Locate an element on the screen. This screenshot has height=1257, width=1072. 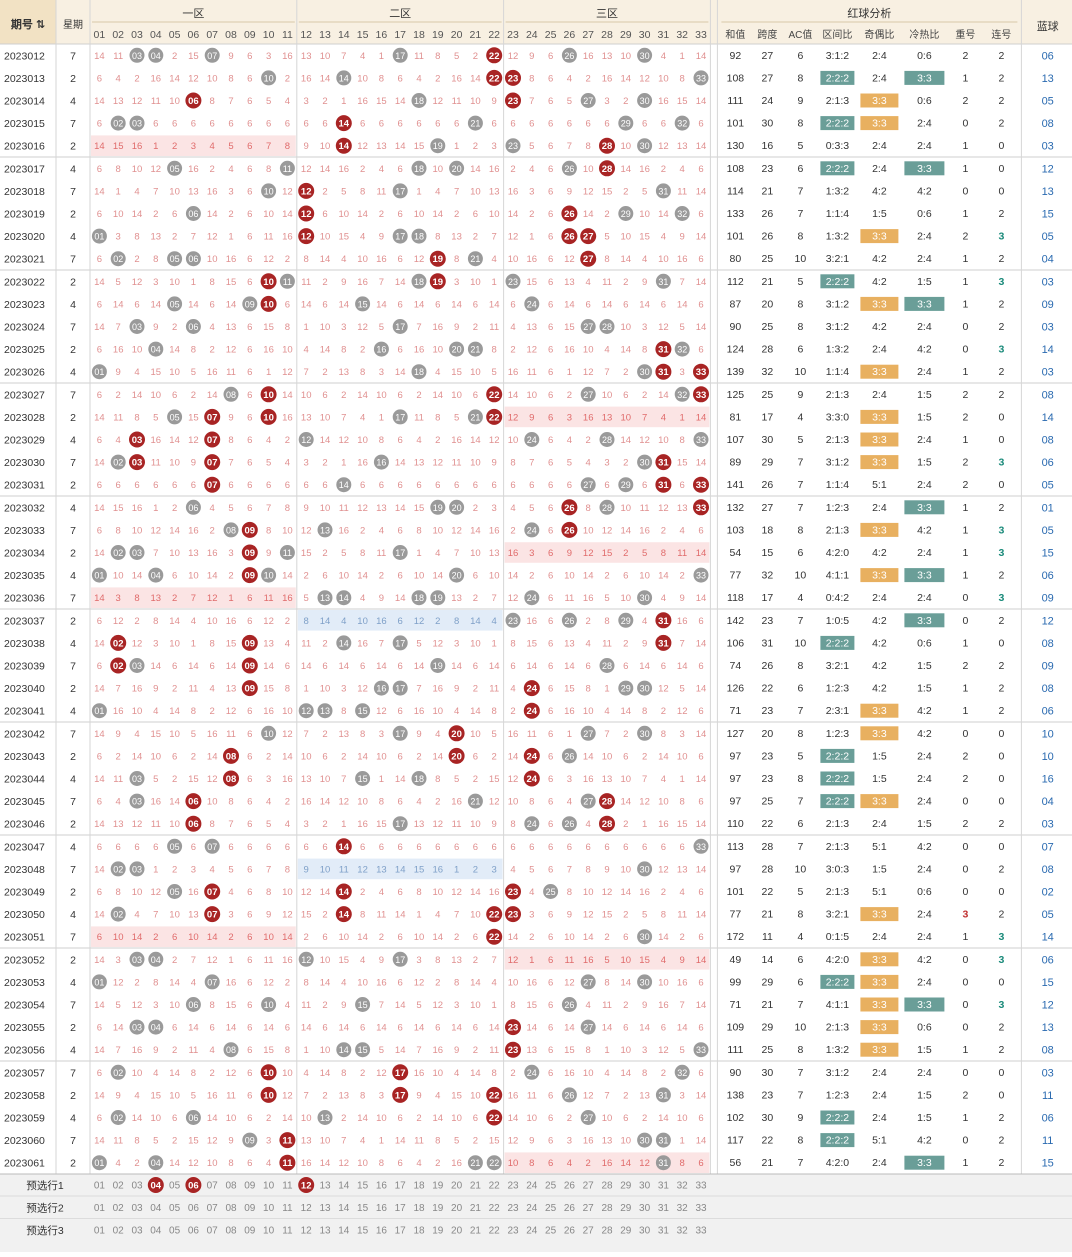
weekday: 7 is located at coordinates (73, 395).